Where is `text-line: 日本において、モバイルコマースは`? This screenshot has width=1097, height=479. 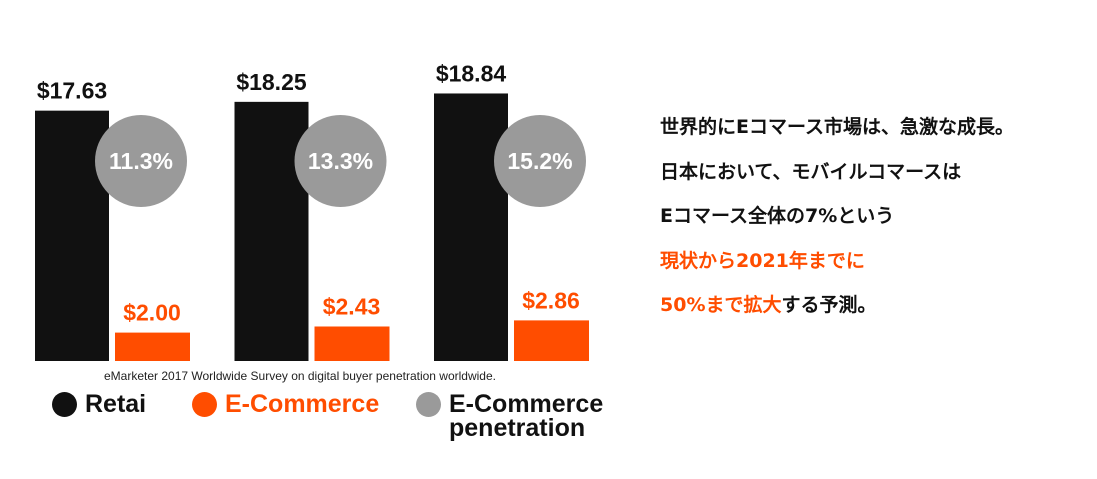
text-line: 日本において、モバイルコマースは is located at coordinates (837, 179).